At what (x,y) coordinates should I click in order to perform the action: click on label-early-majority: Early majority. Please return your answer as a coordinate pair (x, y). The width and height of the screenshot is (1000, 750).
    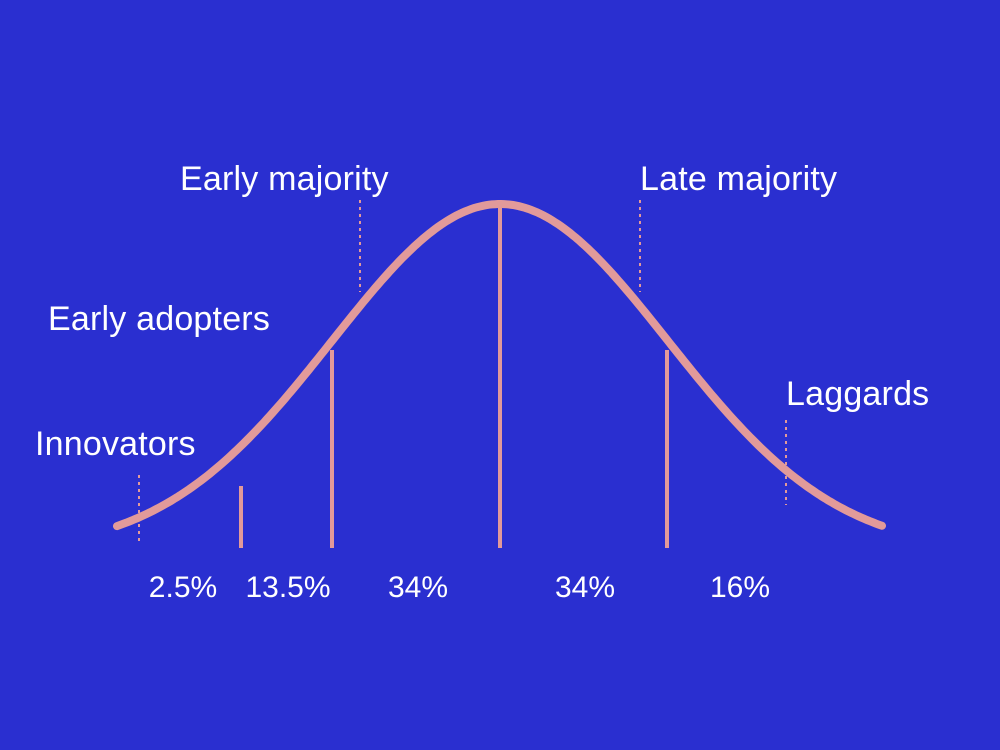
    Looking at the image, I should click on (284, 179).